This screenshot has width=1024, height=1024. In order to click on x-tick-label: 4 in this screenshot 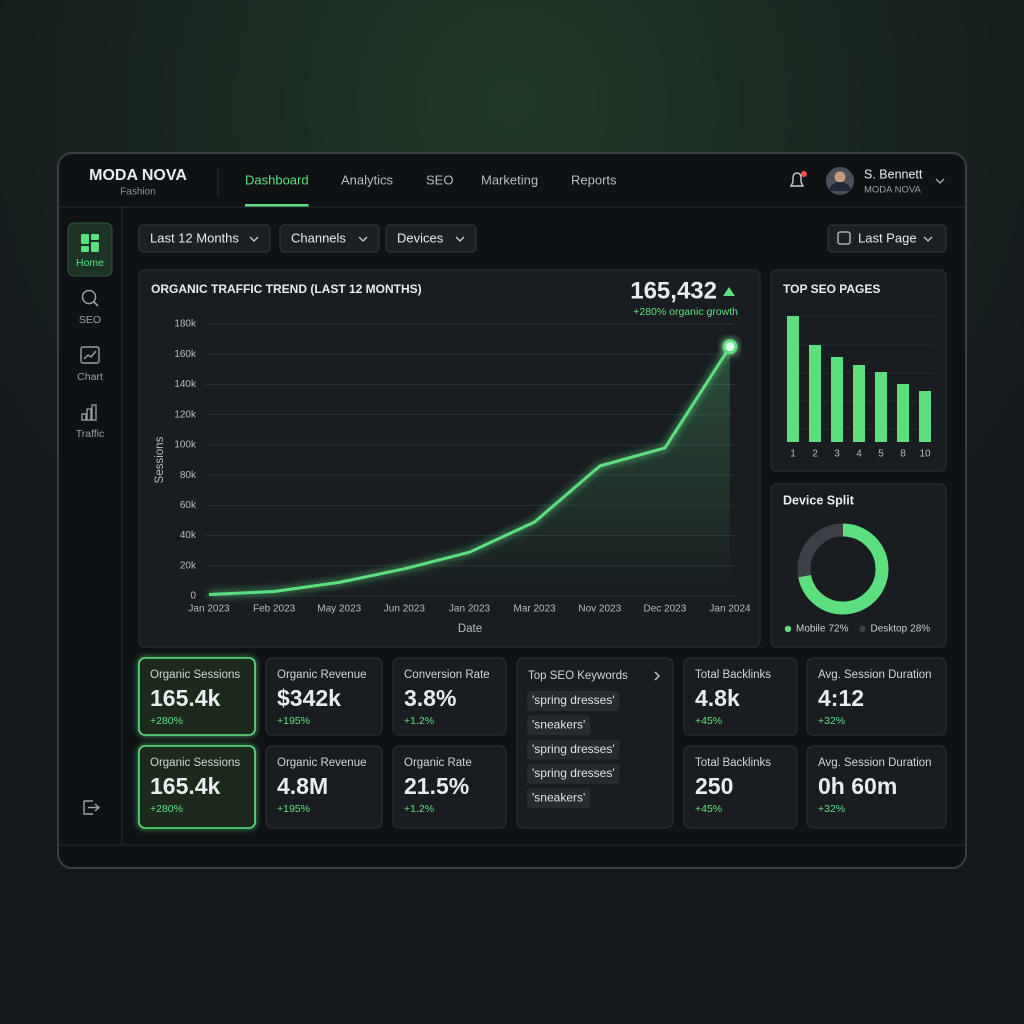, I will do `click(859, 454)`.